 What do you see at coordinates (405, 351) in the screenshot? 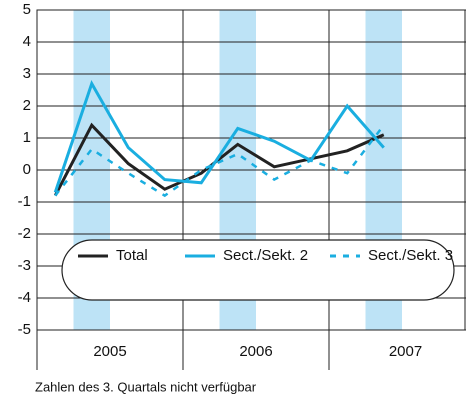
I see `x-year-label: 2007` at bounding box center [405, 351].